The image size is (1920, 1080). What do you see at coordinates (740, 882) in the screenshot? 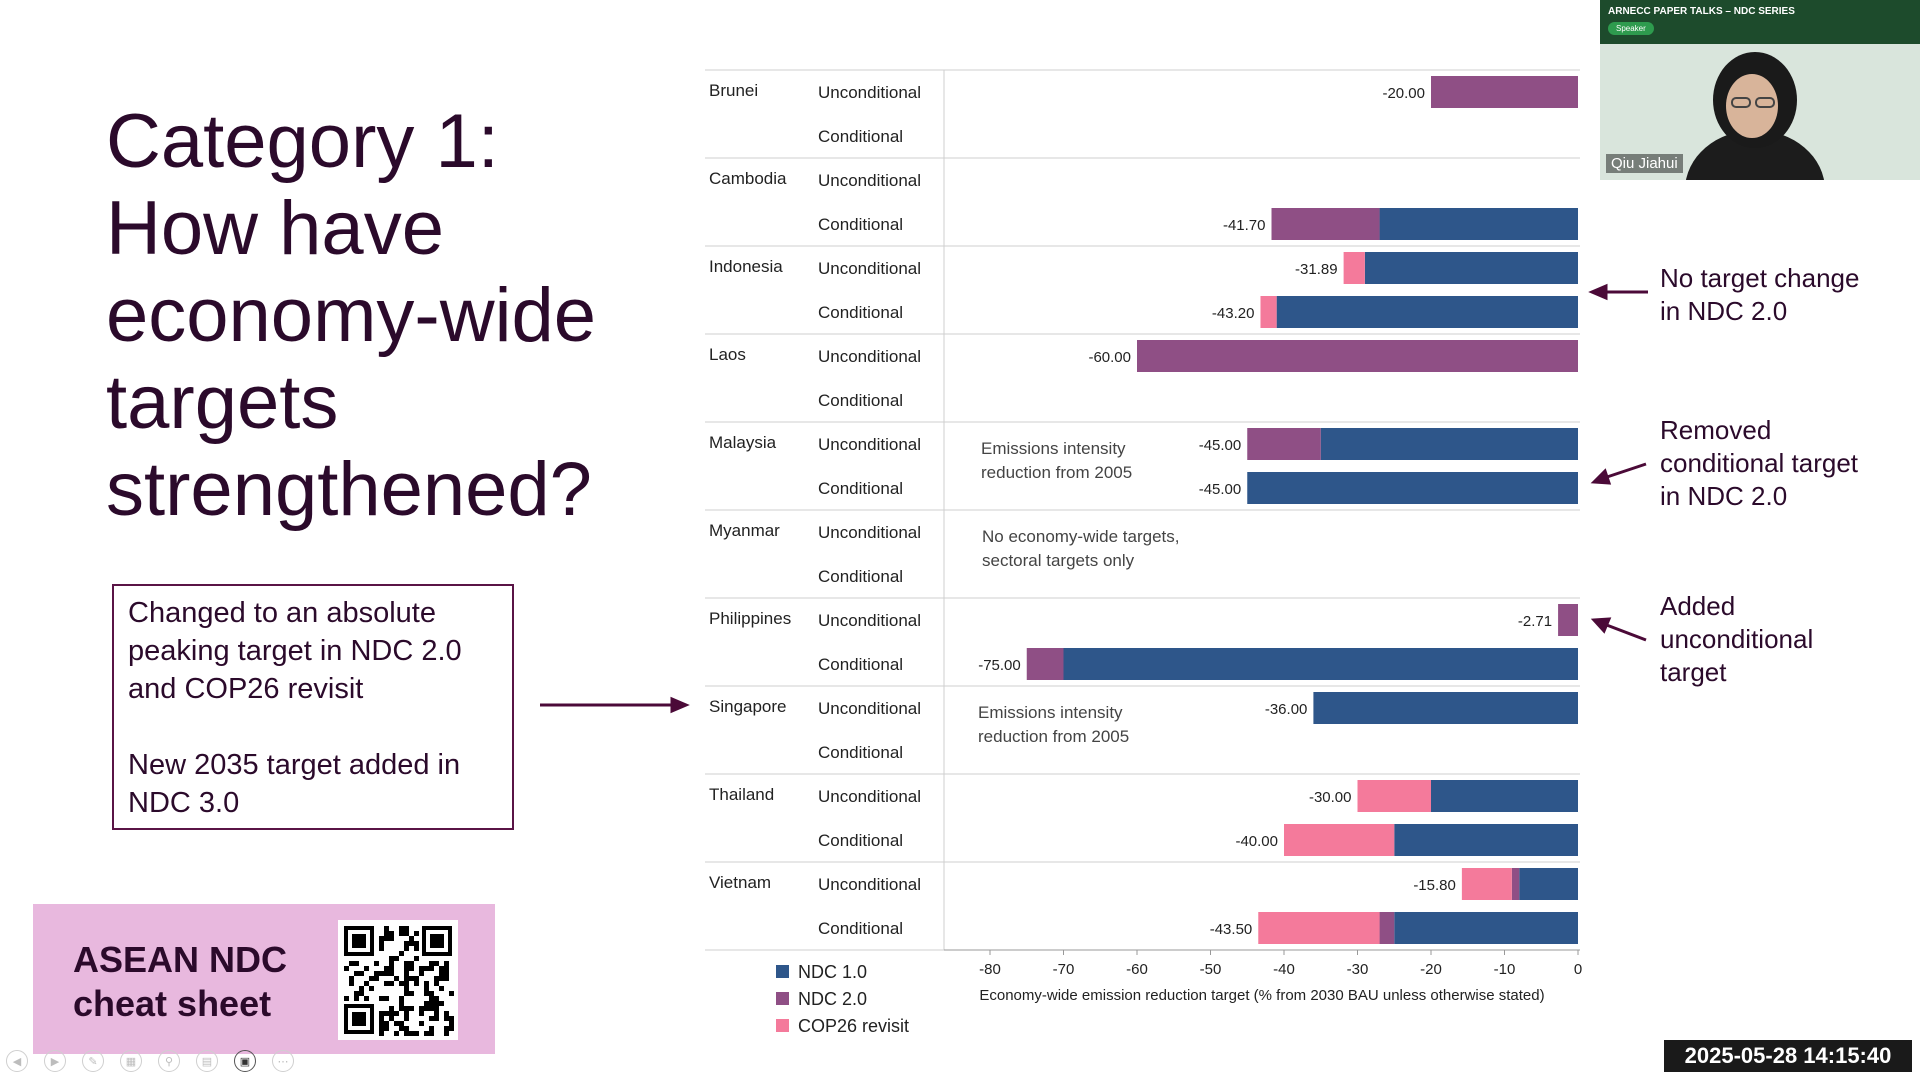
I see `country-label: Vietnam` at bounding box center [740, 882].